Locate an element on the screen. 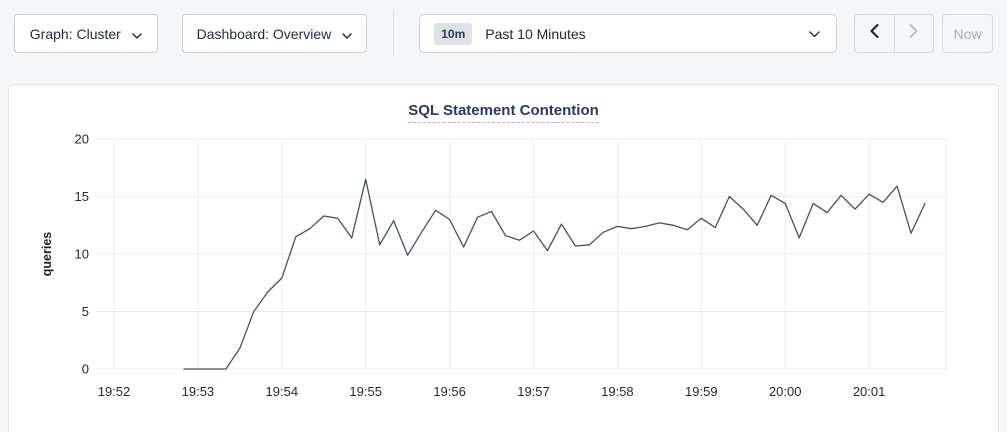 Image resolution: width=1007 pixels, height=432 pixels. chart-title: SQL Statement Contention is located at coordinates (503, 112).